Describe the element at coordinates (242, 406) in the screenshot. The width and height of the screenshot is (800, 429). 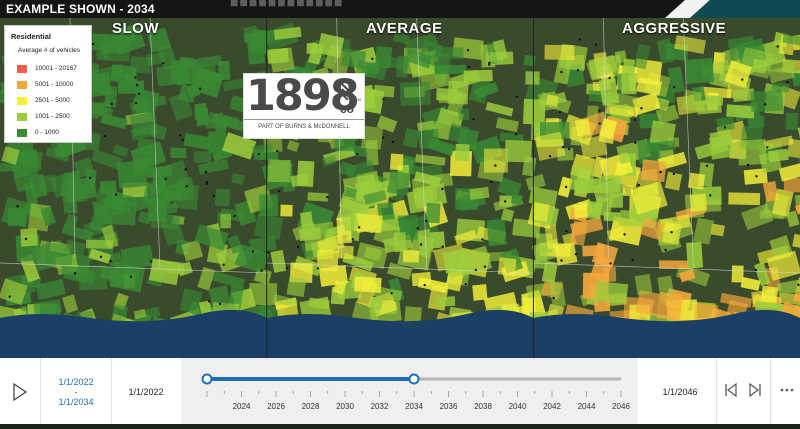
I see `slider-tick-label: 2024` at that location.